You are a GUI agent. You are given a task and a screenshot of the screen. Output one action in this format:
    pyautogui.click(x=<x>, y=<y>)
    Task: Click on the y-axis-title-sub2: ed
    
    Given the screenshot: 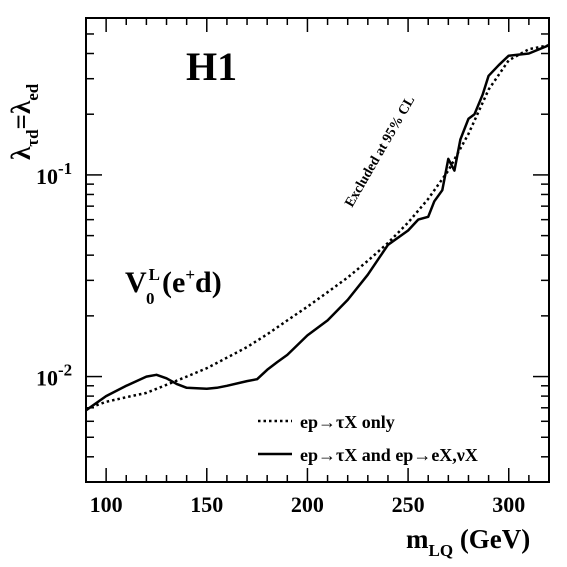 What is the action you would take?
    pyautogui.click(x=32, y=92)
    